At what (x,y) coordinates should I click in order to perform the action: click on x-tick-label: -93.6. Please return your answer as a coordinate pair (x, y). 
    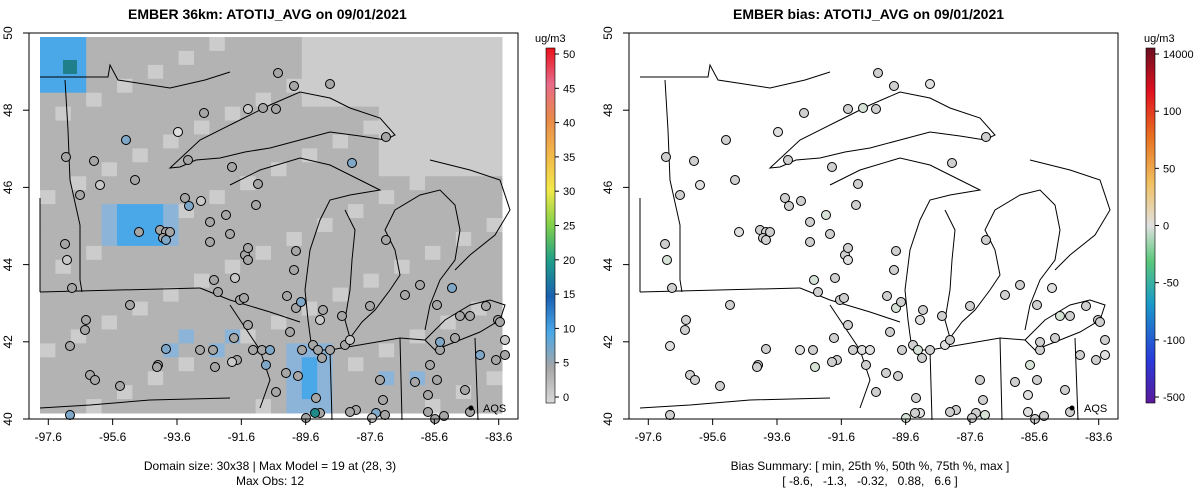
    Looking at the image, I should click on (177, 437).